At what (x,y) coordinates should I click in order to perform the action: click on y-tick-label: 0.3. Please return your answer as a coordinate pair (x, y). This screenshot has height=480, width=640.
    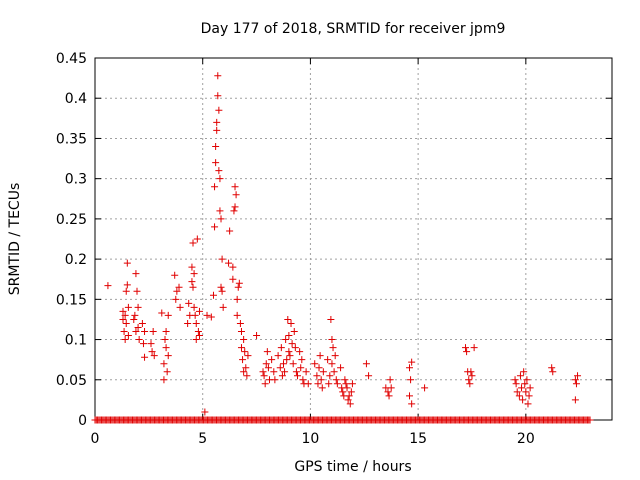
    Looking at the image, I should click on (76, 180).